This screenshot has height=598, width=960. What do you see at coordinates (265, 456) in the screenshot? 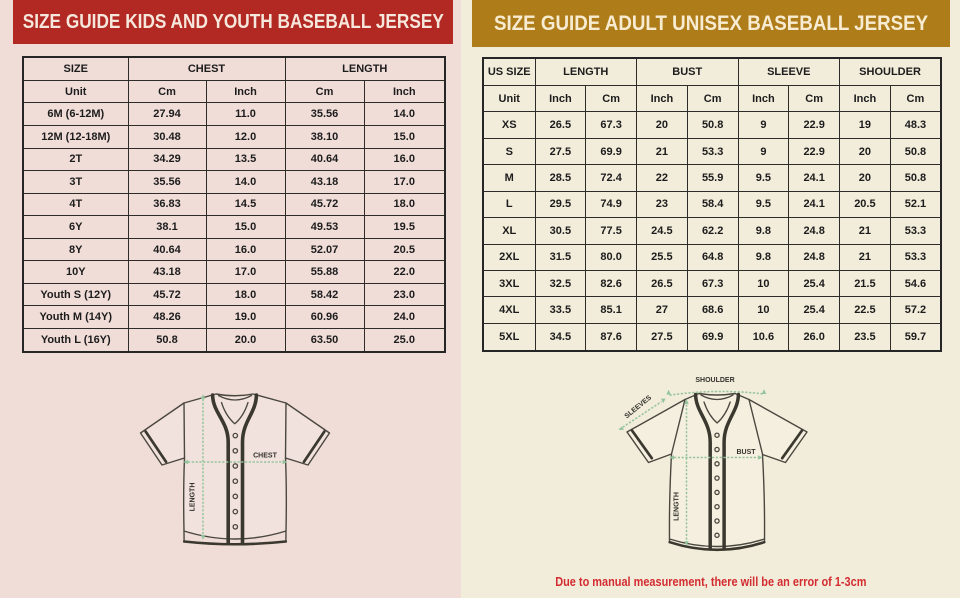
I see `svg-text: CHEST` at bounding box center [265, 456].